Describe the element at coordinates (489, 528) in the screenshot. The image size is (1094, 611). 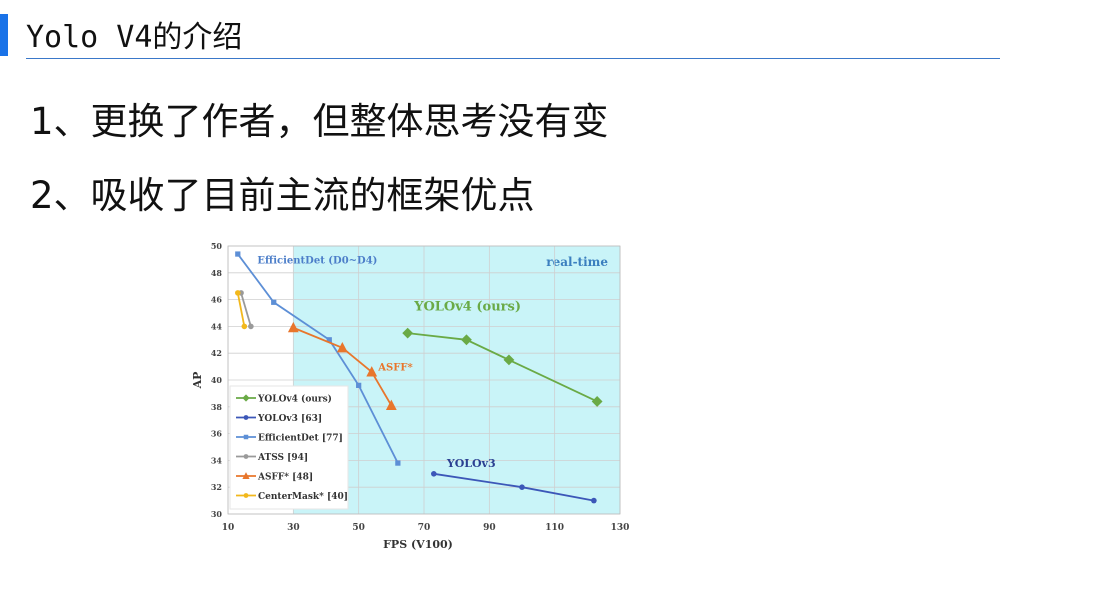
I see `x-tick-label: 90` at that location.